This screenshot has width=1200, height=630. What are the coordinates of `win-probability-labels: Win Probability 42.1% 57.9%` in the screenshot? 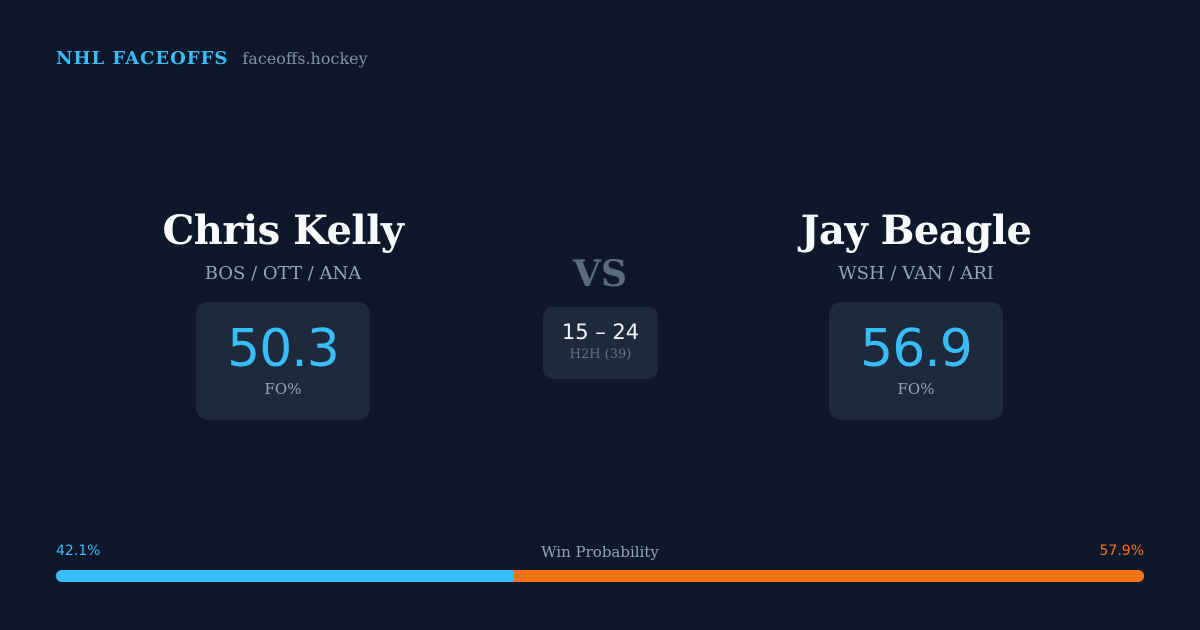 It's located at (600, 553).